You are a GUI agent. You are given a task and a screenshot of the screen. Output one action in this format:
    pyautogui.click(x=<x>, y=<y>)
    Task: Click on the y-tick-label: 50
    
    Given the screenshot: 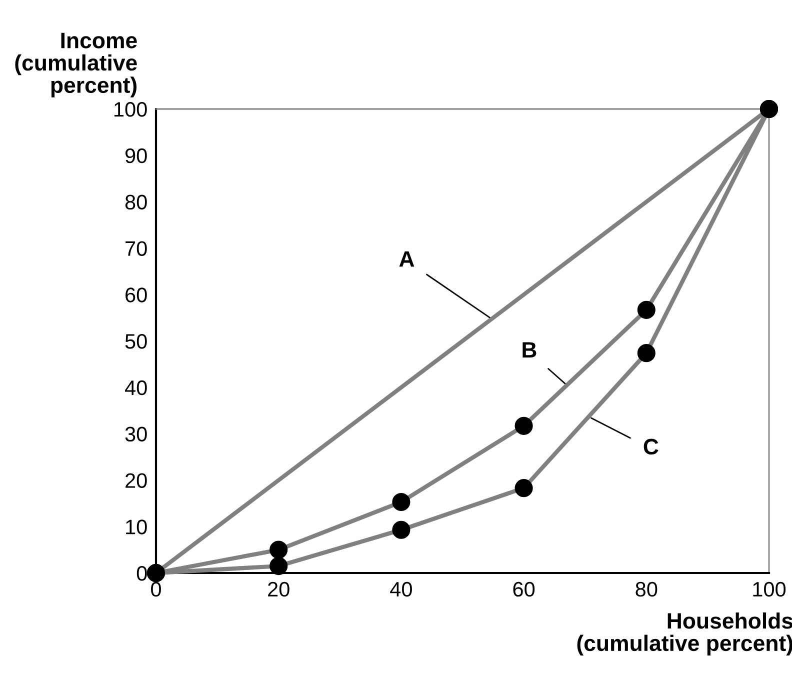 What is the action you would take?
    pyautogui.click(x=136, y=341)
    